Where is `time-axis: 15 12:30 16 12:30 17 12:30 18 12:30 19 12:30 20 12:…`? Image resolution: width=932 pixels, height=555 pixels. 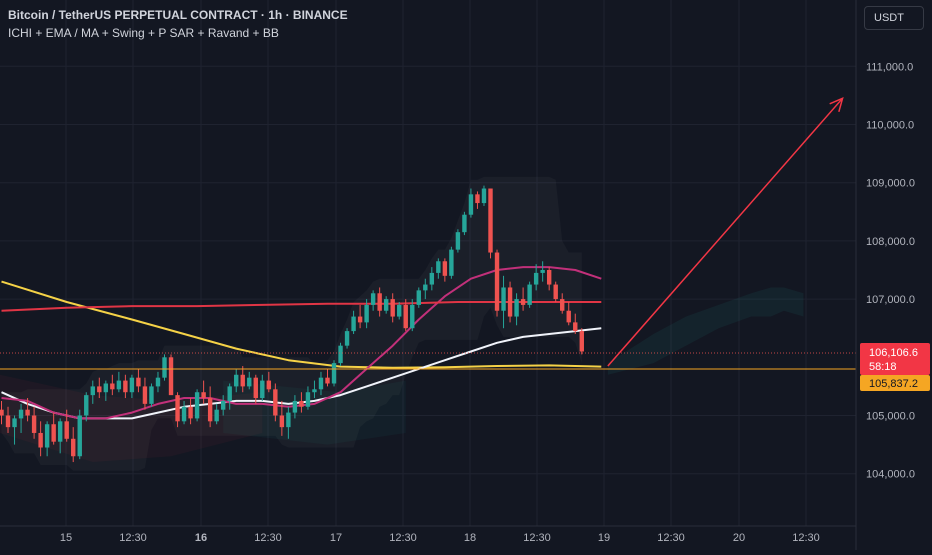 time-axis: 15 12:30 16 12:30 17 12:30 18 12:30 19 12:30 20 12:… is located at coordinates (428, 534).